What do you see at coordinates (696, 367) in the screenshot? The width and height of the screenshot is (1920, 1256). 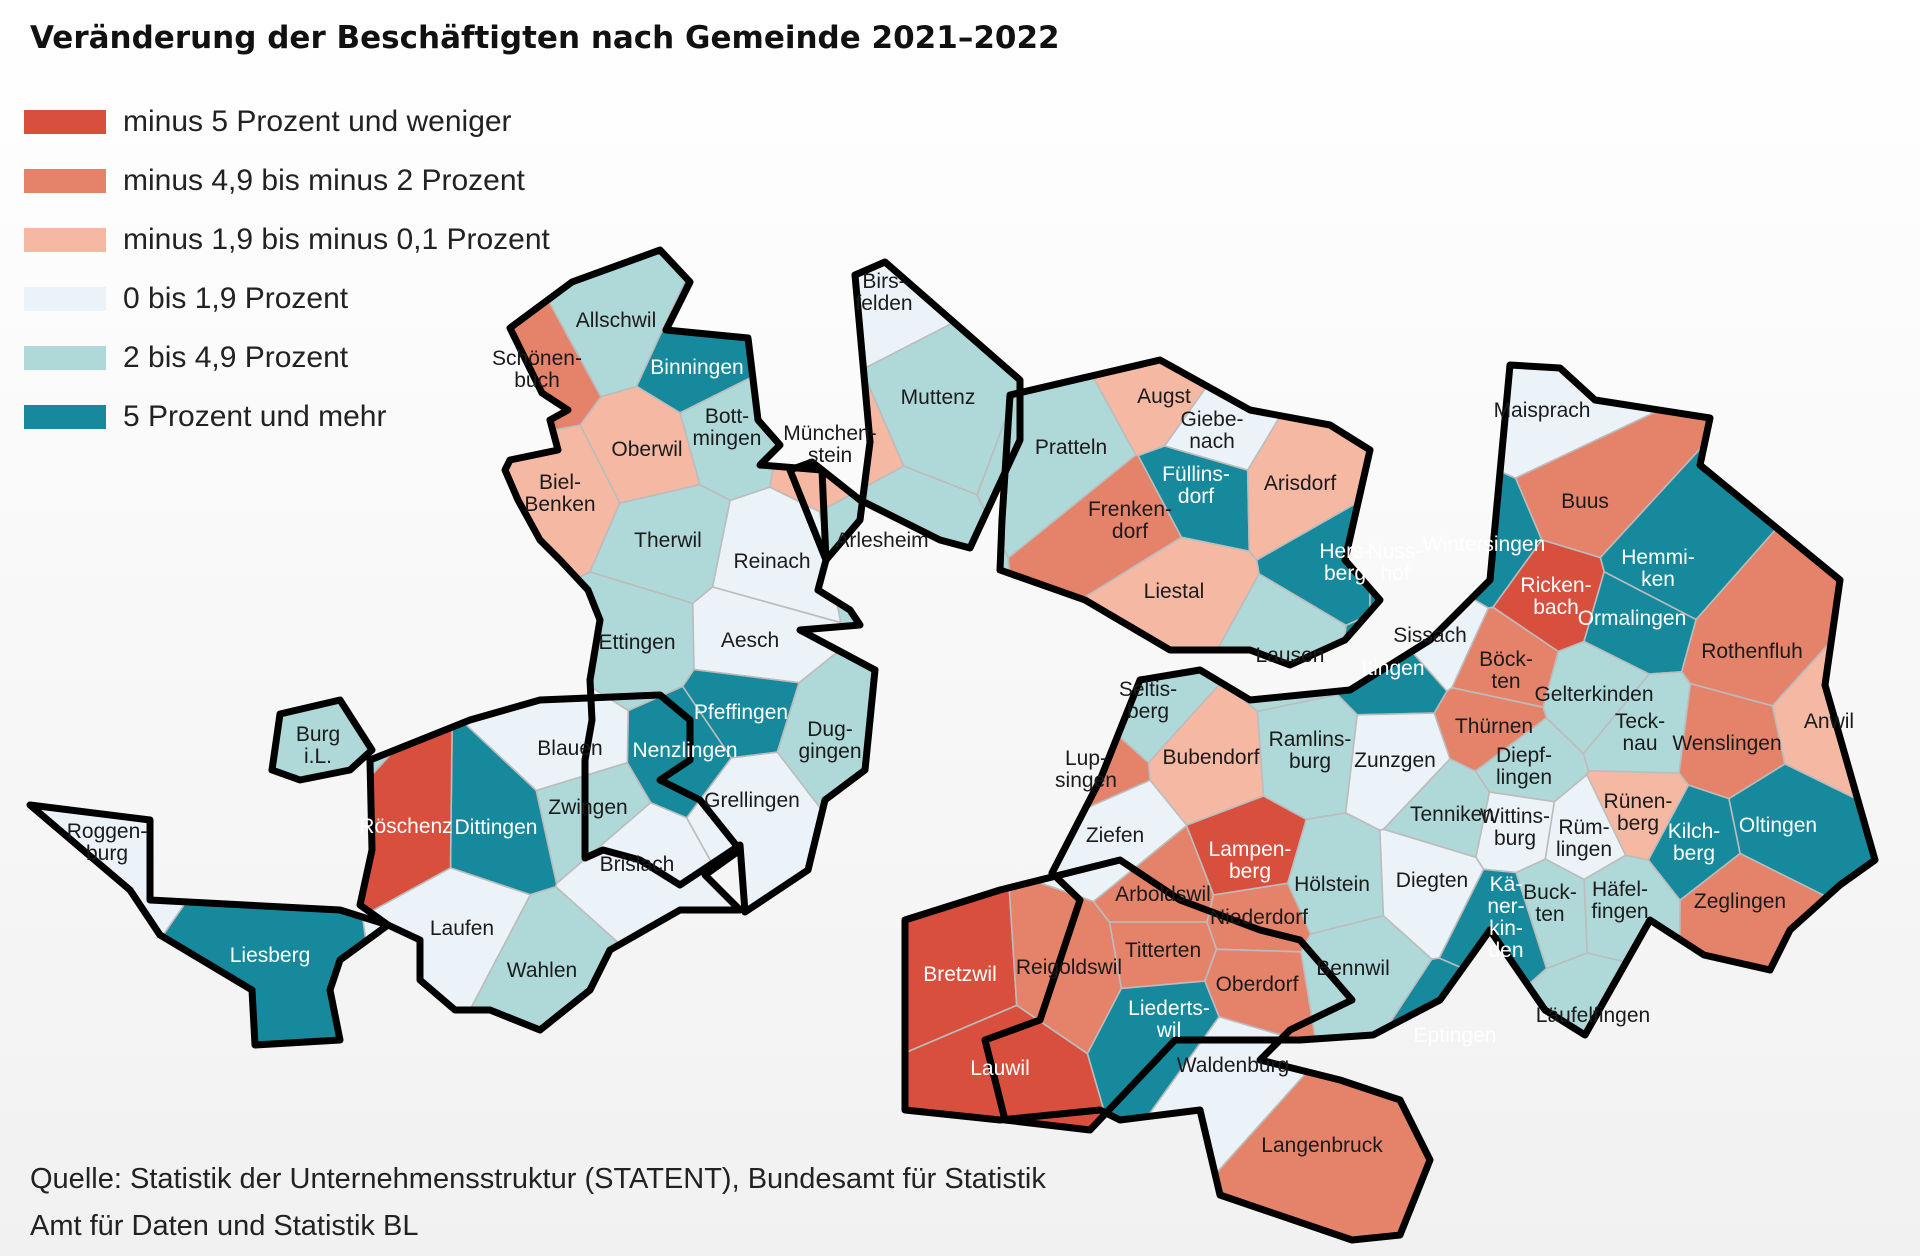 I see `municipality-label: Binningen` at bounding box center [696, 367].